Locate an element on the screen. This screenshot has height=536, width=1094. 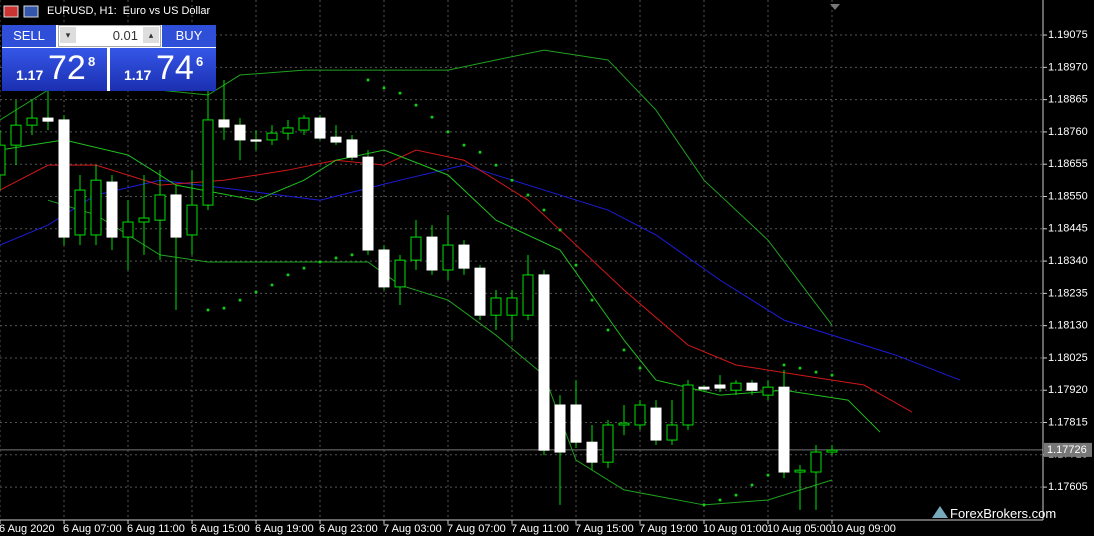
lot-input: 0.01 is located at coordinates (109, 36).